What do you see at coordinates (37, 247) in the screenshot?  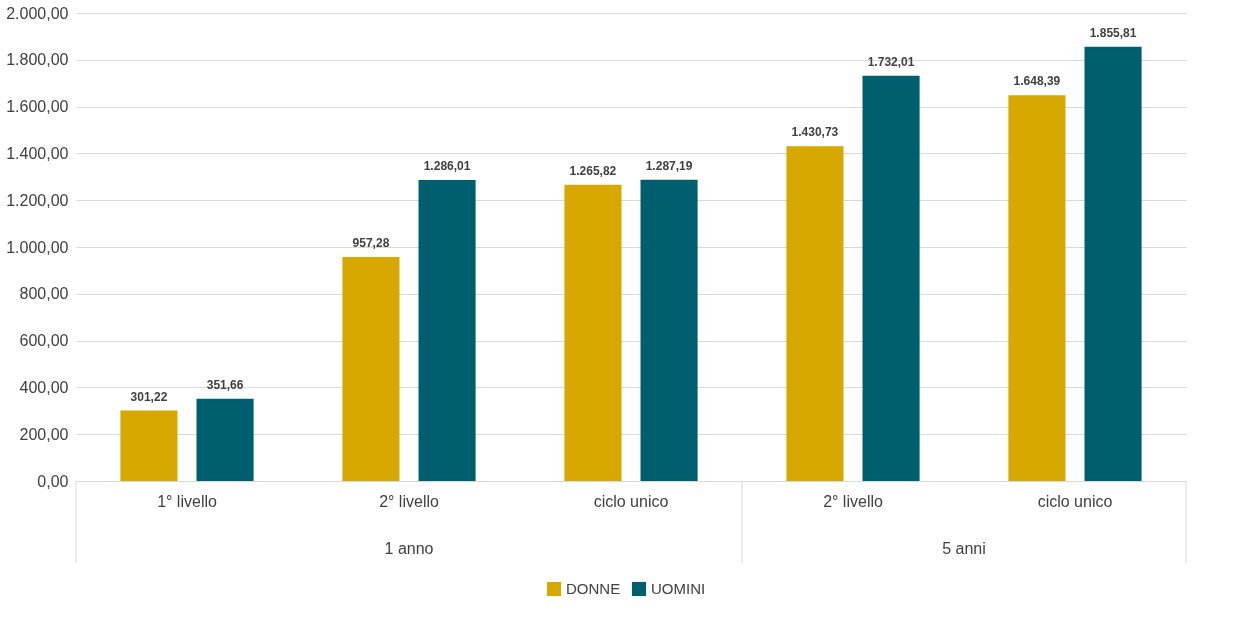 I see `y-tick-label: 1.000,00` at bounding box center [37, 247].